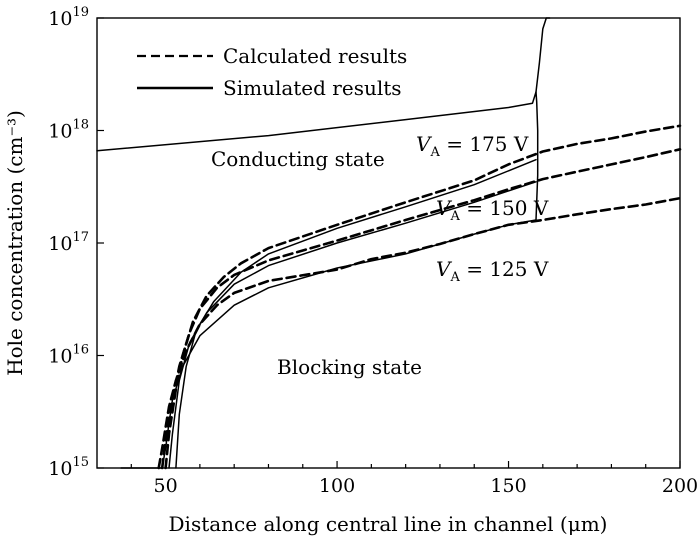 Image resolution: width=700 pixels, height=540 pixels. What do you see at coordinates (472, 146) in the screenshot?
I see `annotation-va-175: VA = 175 V` at bounding box center [472, 146].